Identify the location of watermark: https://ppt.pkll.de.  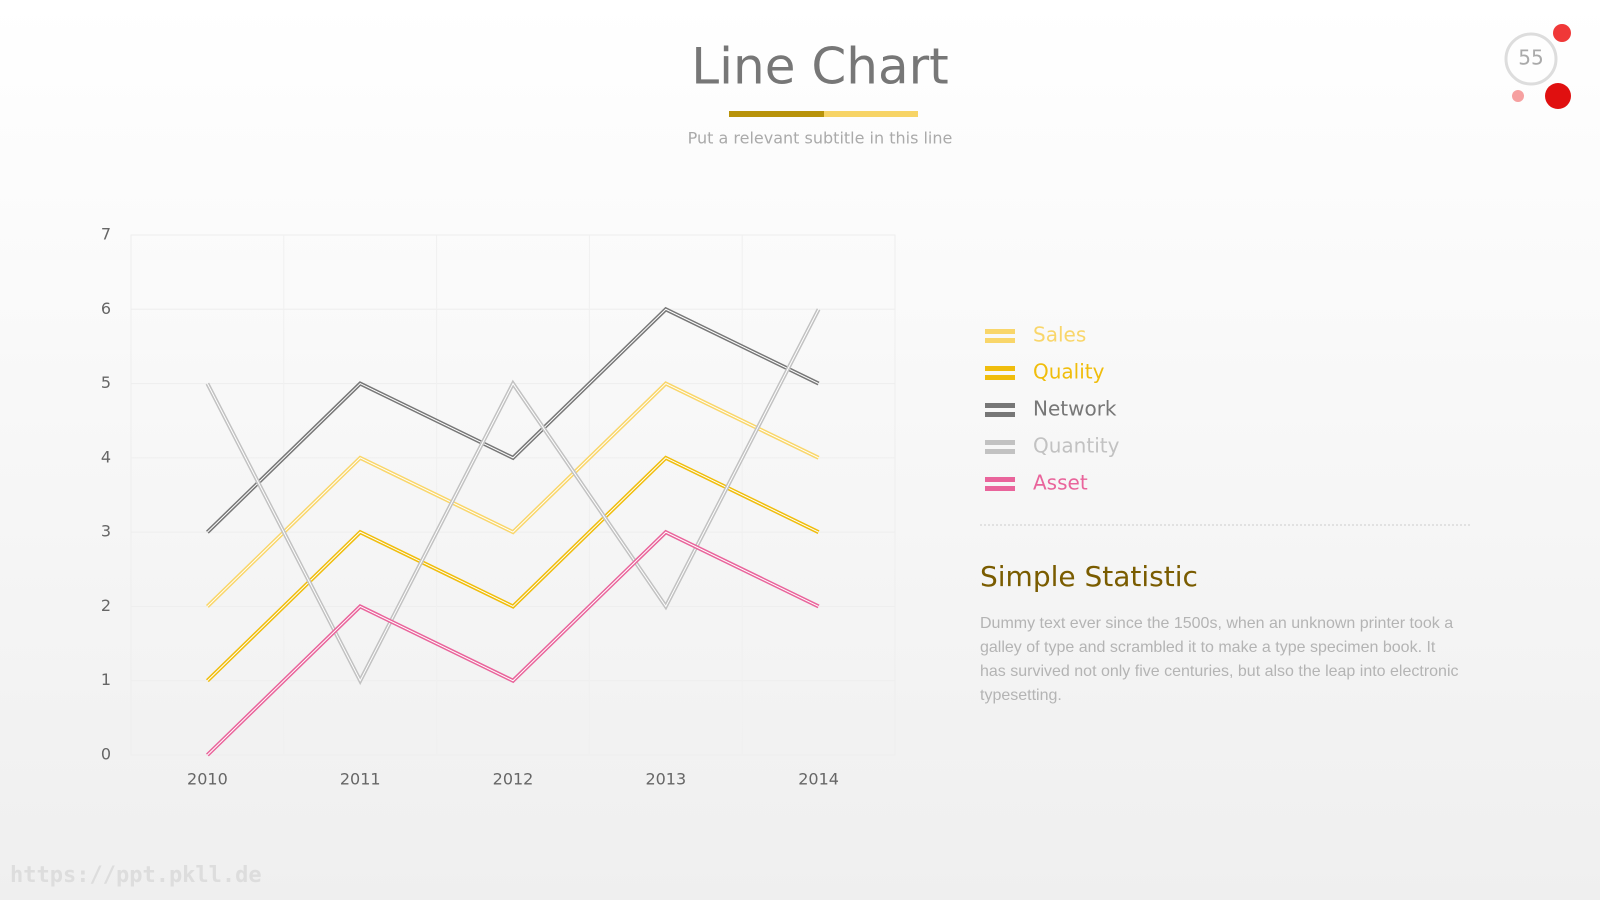
(136, 875).